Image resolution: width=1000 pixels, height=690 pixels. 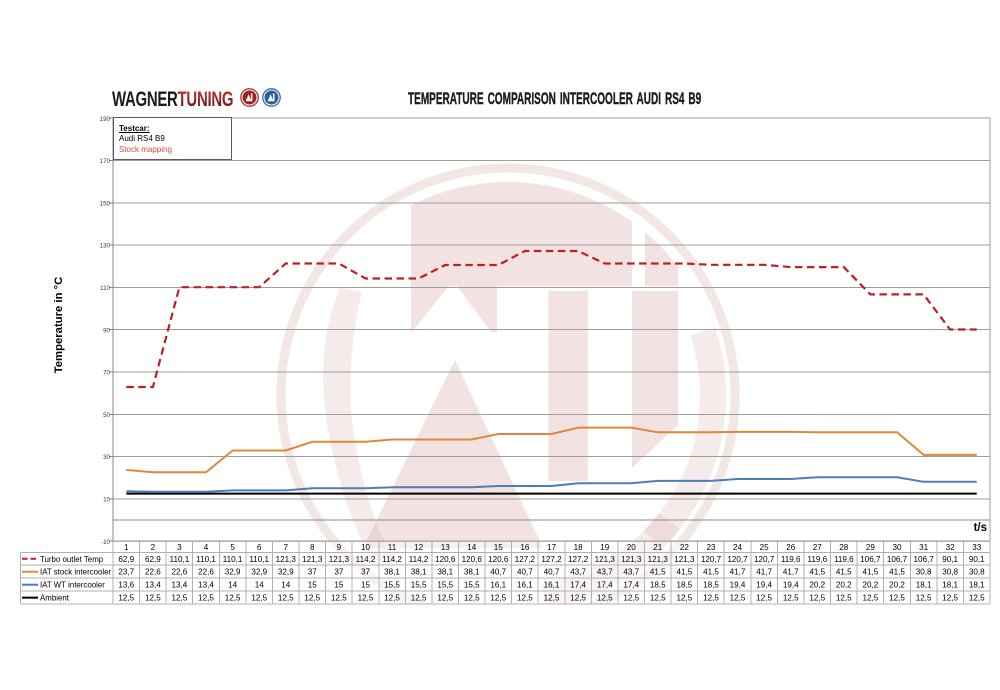 What do you see at coordinates (844, 547) in the screenshot?
I see `svg-text: 28` at bounding box center [844, 547].